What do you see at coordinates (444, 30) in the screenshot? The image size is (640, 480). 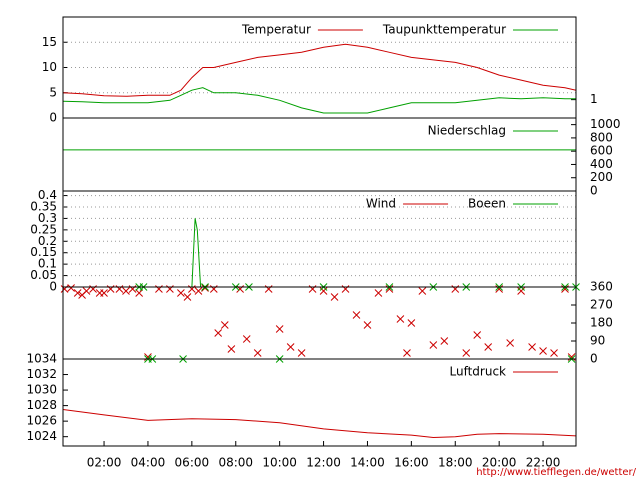 I see `legend-label: Taupunkttemperatur` at bounding box center [444, 30].